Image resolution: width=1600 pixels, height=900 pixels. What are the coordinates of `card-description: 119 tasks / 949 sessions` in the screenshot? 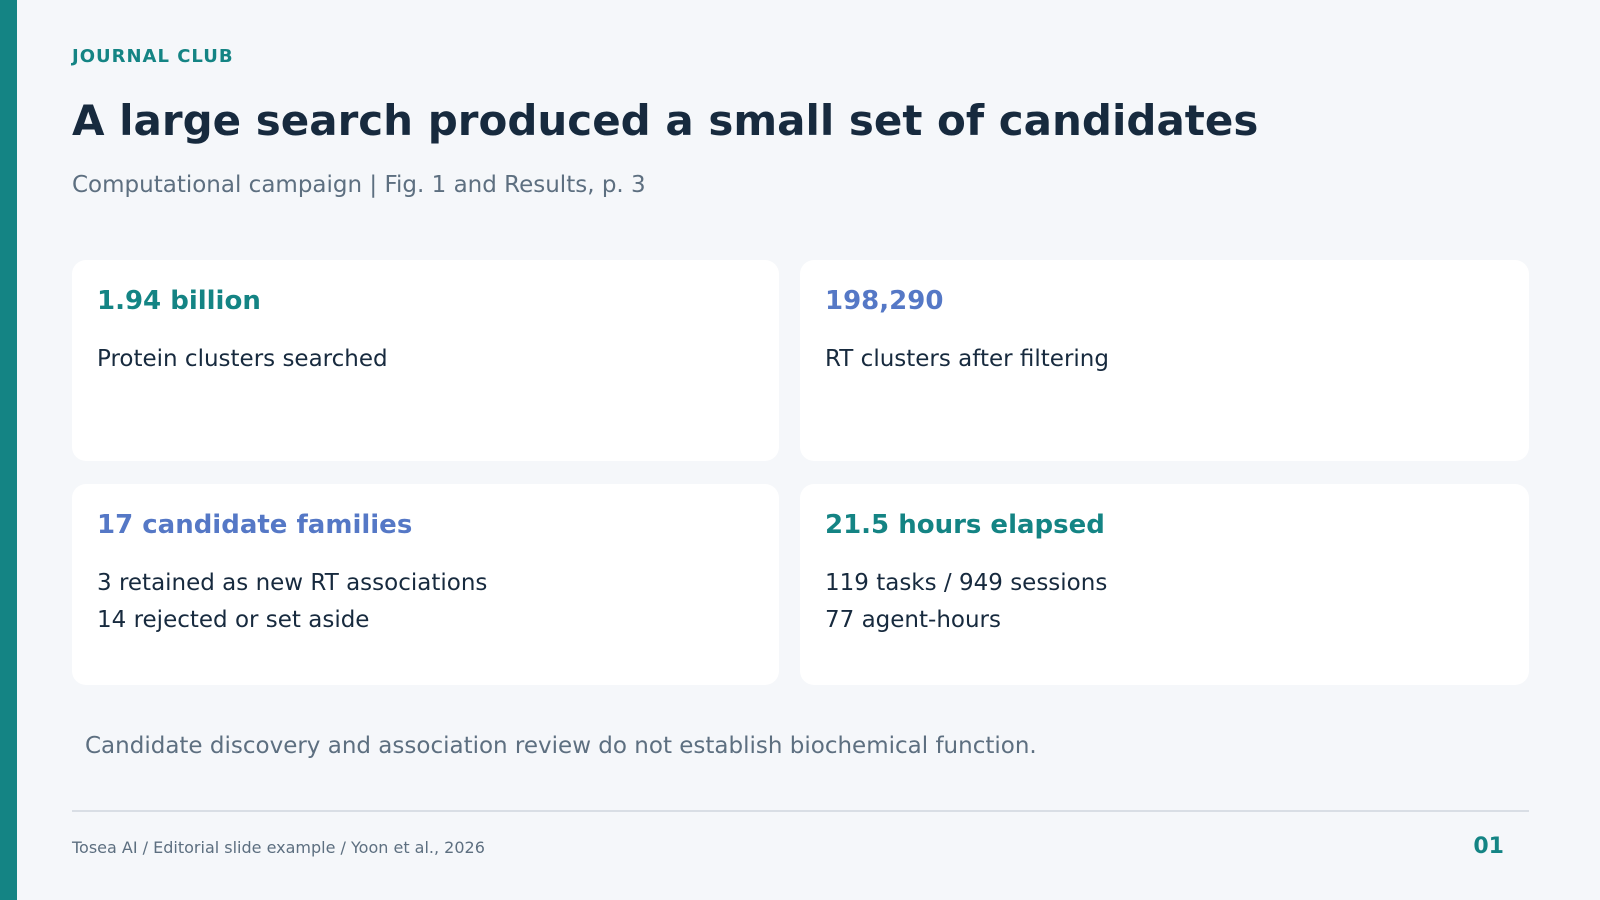 It's located at (966, 583).